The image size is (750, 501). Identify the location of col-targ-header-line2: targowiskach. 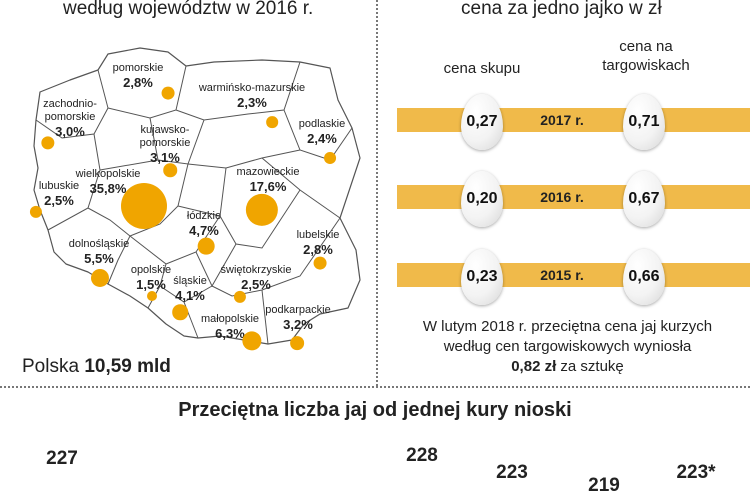
(646, 65).